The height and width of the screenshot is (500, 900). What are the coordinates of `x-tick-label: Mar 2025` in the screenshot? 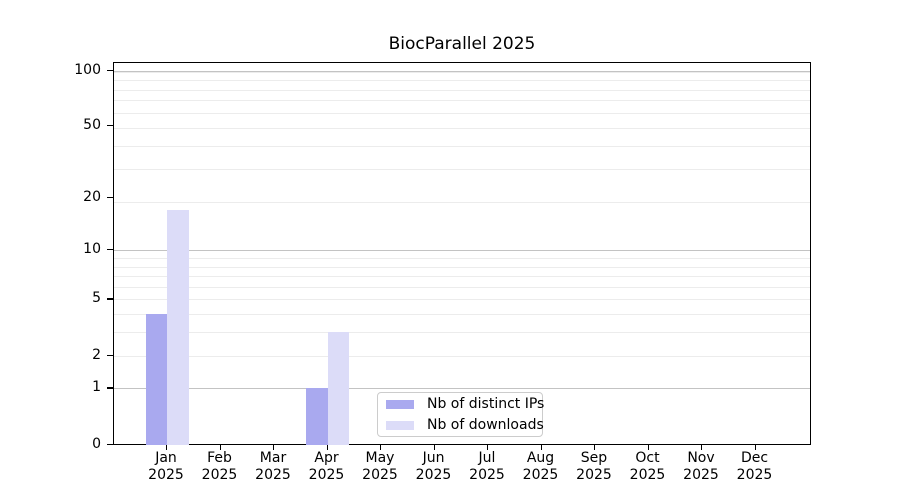 It's located at (273, 467).